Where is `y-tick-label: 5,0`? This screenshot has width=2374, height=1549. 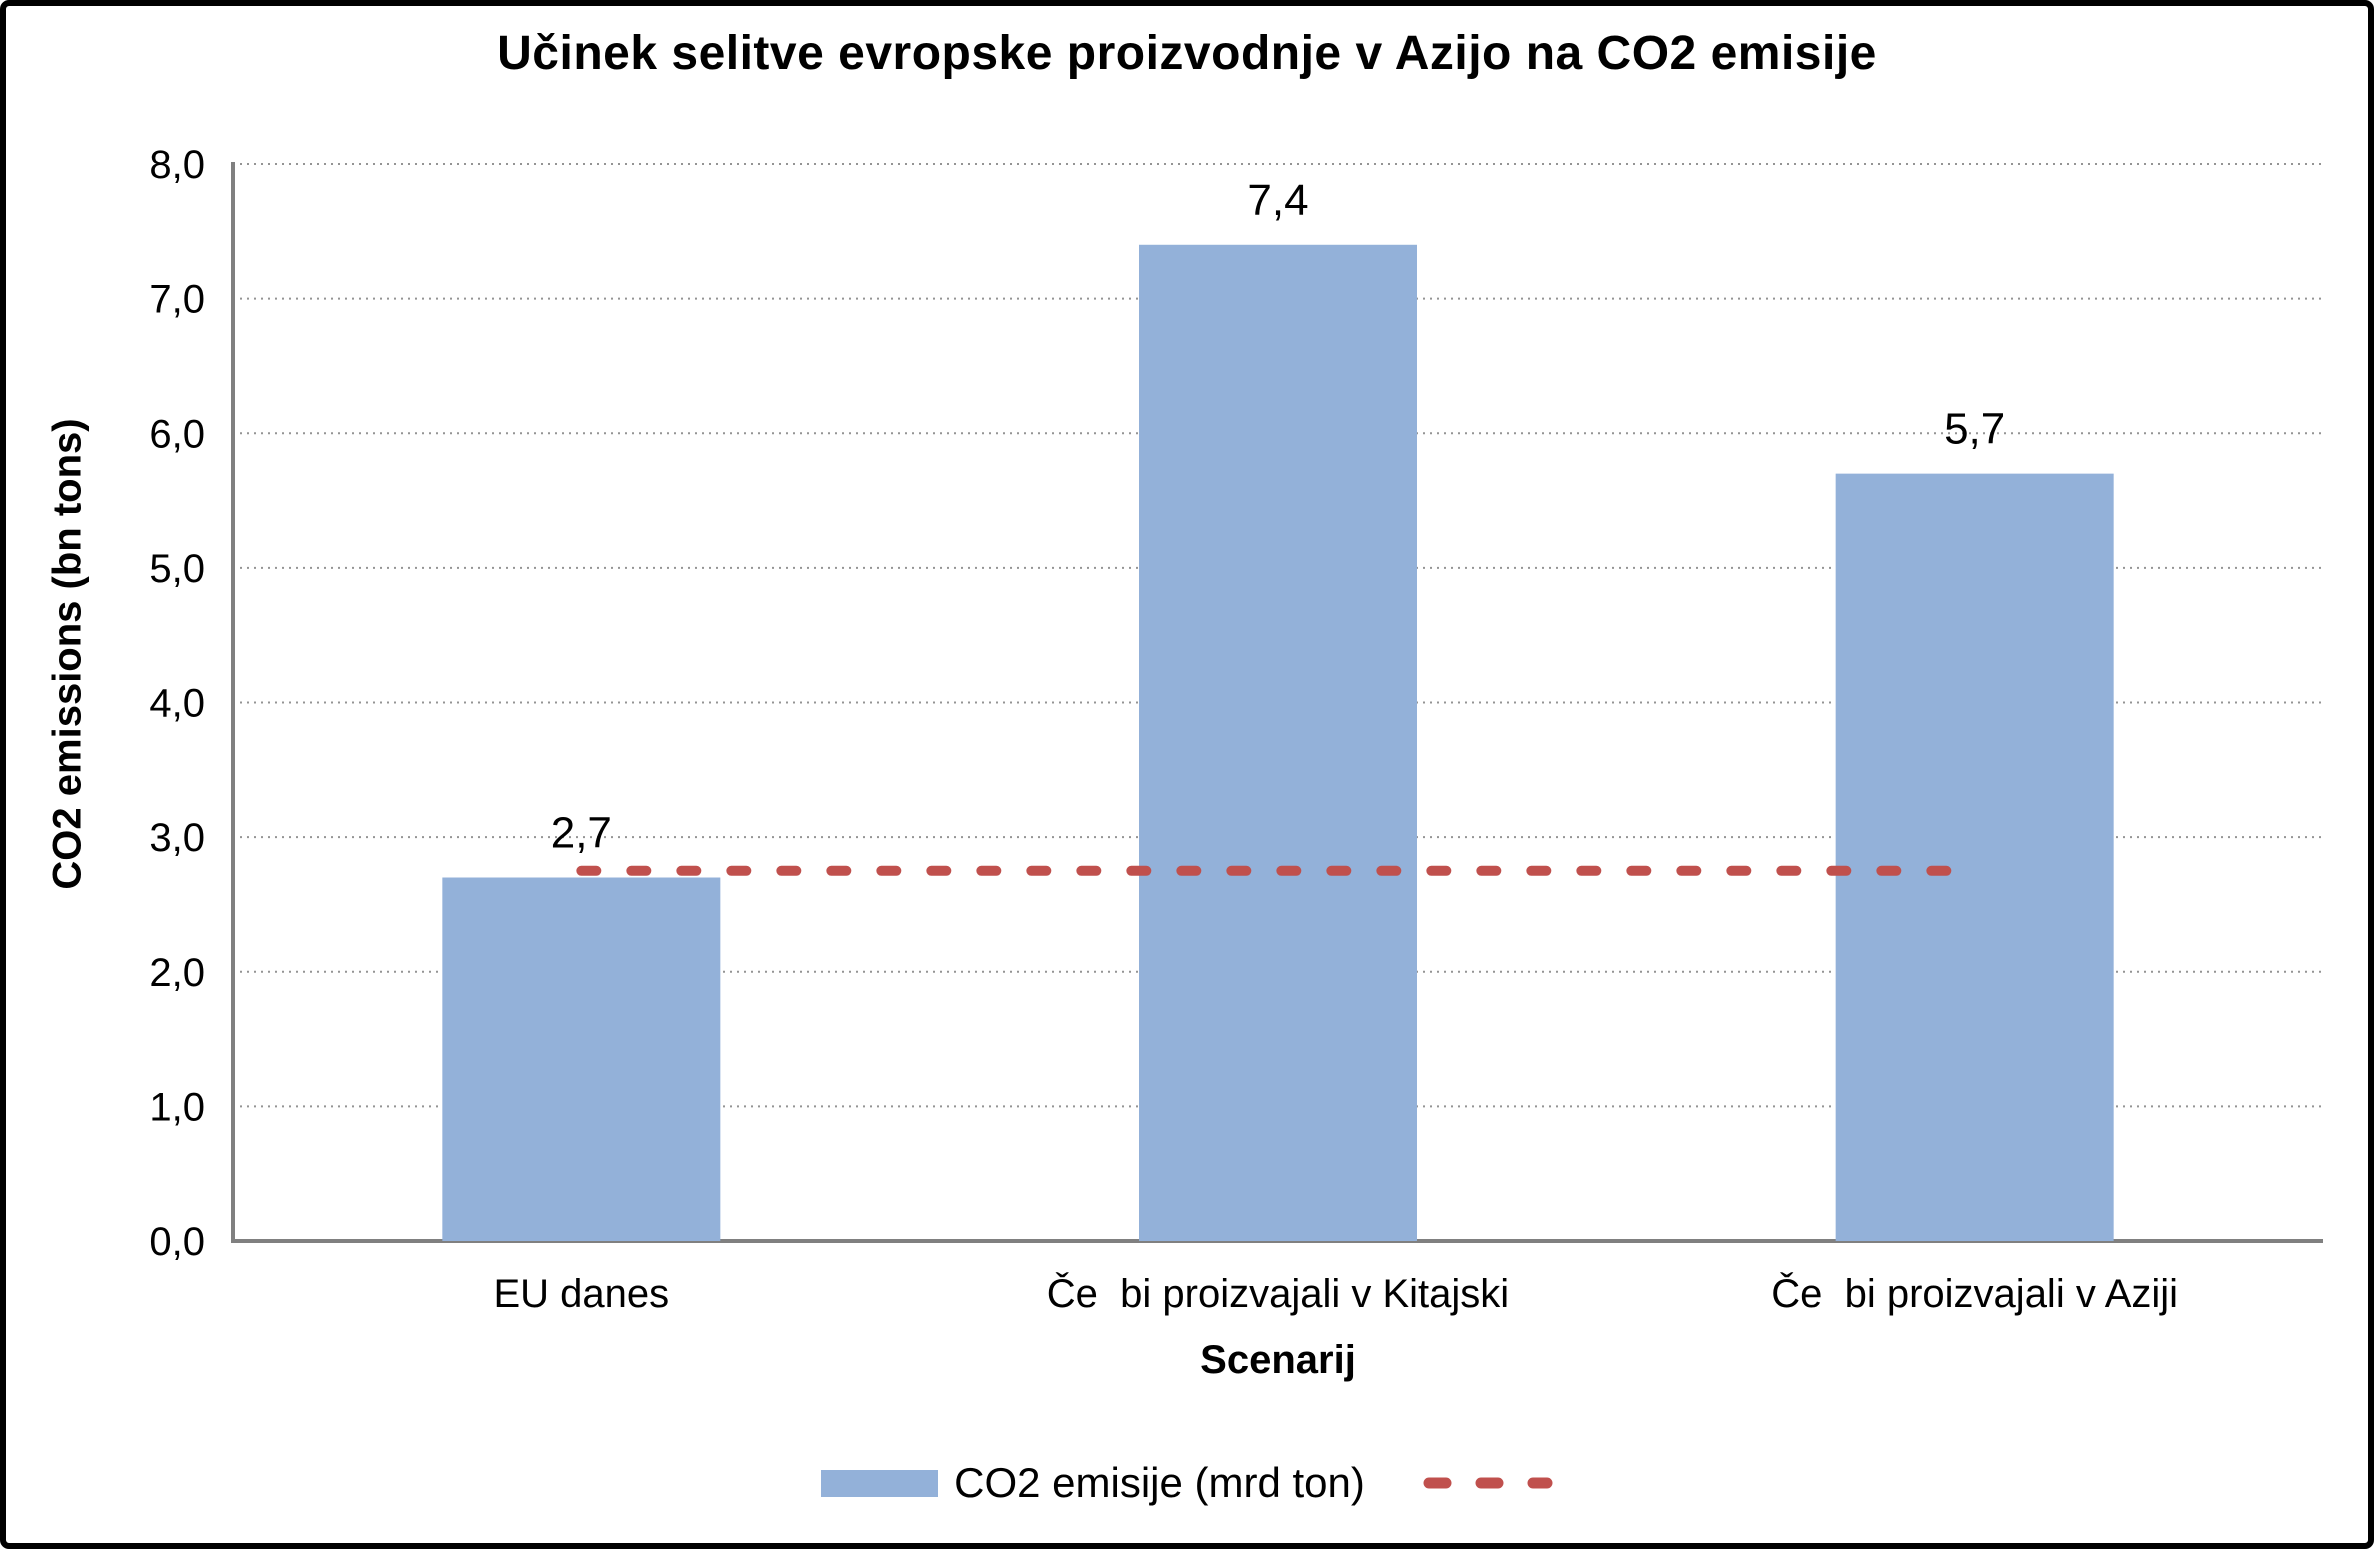
y-tick-label: 5,0 is located at coordinates (177, 569).